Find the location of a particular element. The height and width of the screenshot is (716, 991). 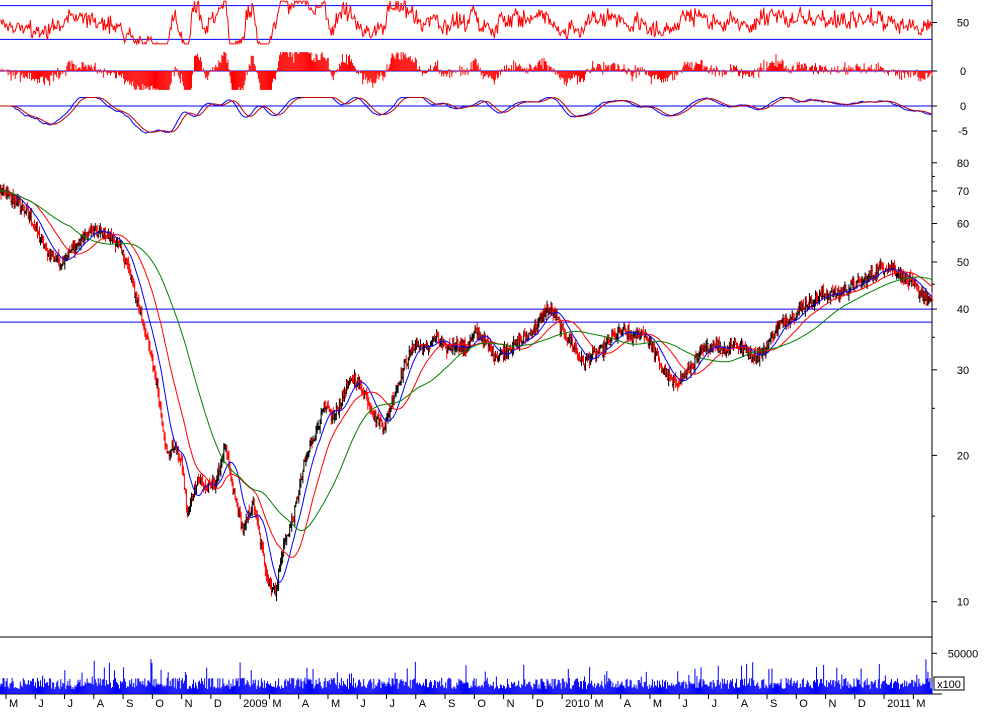

price-tick-30-label: 30 is located at coordinates (963, 371).